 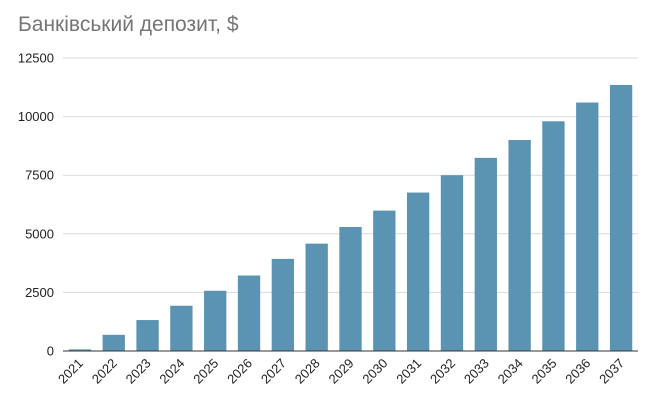 What do you see at coordinates (36, 58) in the screenshot?
I see `y-tick-label: 12500` at bounding box center [36, 58].